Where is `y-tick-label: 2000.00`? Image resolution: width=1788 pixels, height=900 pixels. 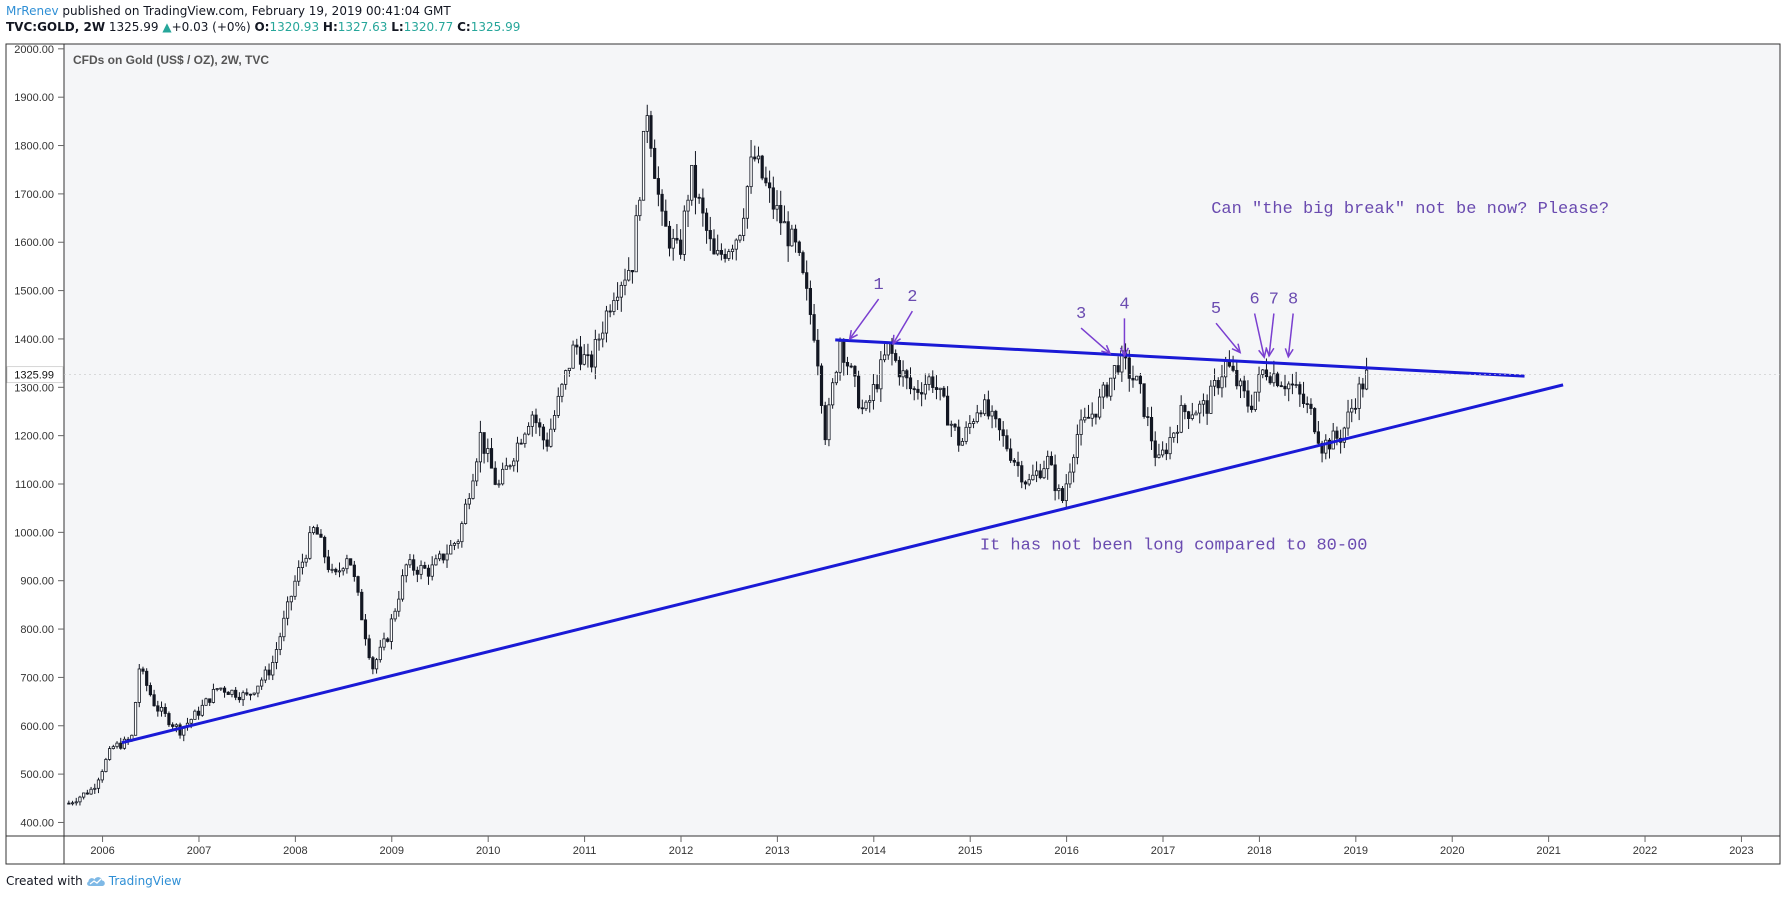
y-tick-label: 2000.00 is located at coordinates (34, 50).